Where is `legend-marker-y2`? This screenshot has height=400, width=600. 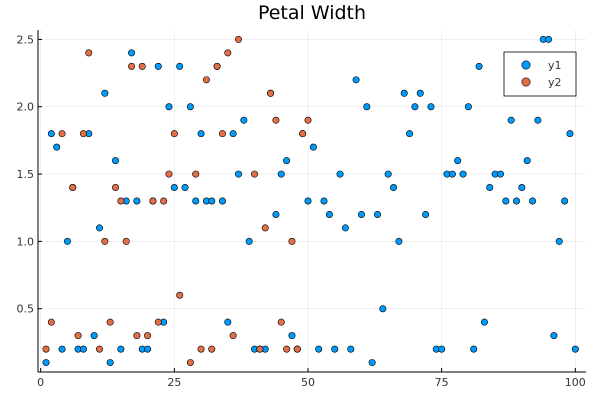 legend-marker-y2 is located at coordinates (526, 82).